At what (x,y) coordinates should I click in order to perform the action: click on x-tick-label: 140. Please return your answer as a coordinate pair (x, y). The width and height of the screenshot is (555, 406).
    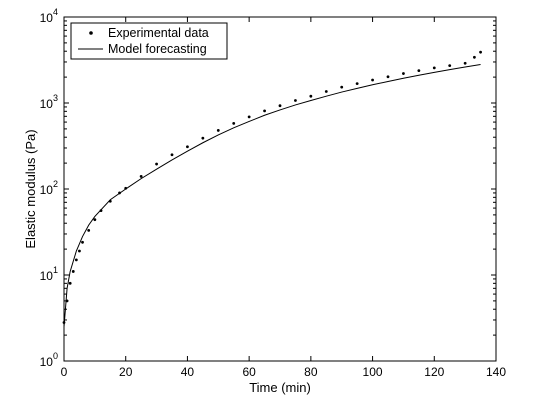
    Looking at the image, I should click on (496, 372).